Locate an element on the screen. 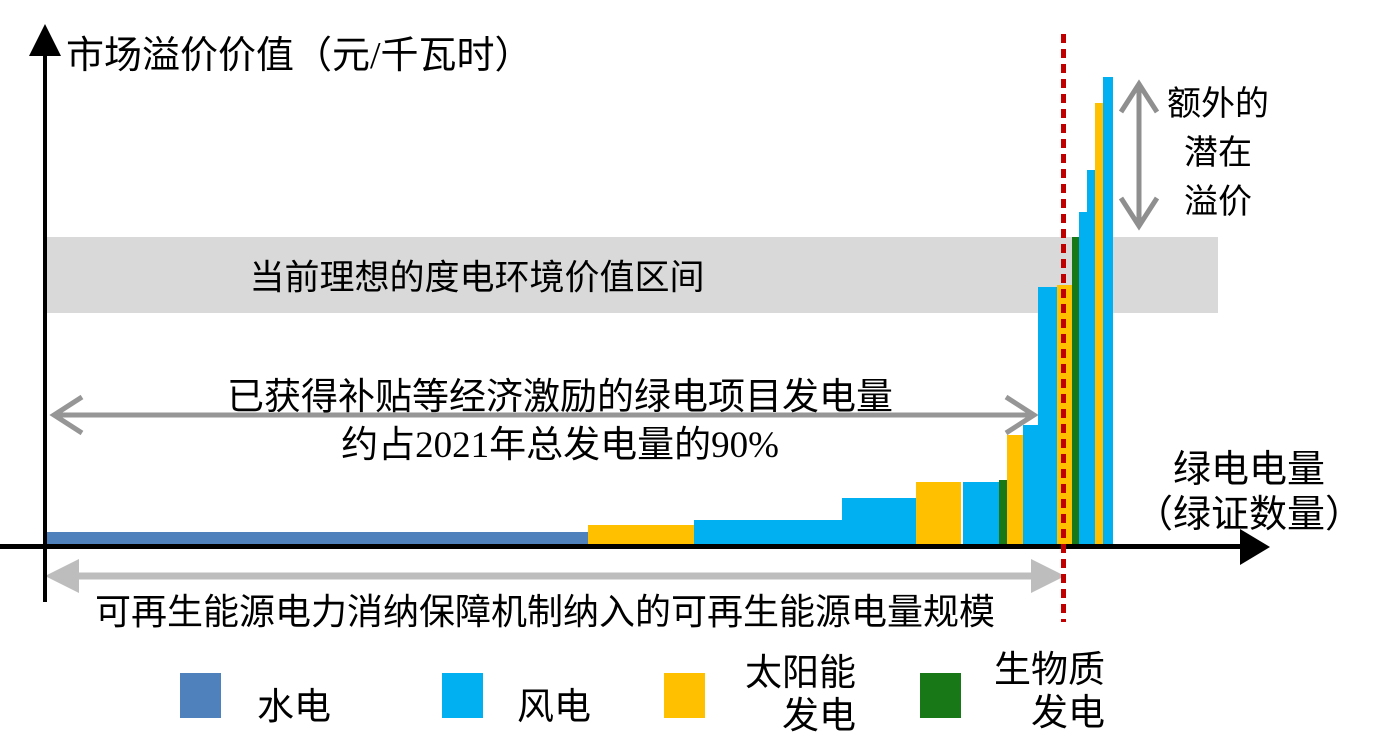 The height and width of the screenshot is (755, 1397). legend-swatch-biomass is located at coordinates (940, 695).